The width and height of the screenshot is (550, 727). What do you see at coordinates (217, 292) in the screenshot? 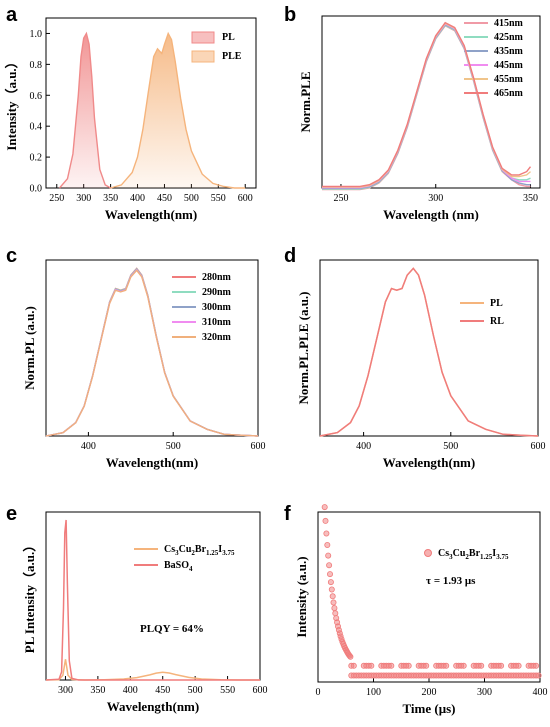
I see `legend-label: 290nm` at bounding box center [217, 292].